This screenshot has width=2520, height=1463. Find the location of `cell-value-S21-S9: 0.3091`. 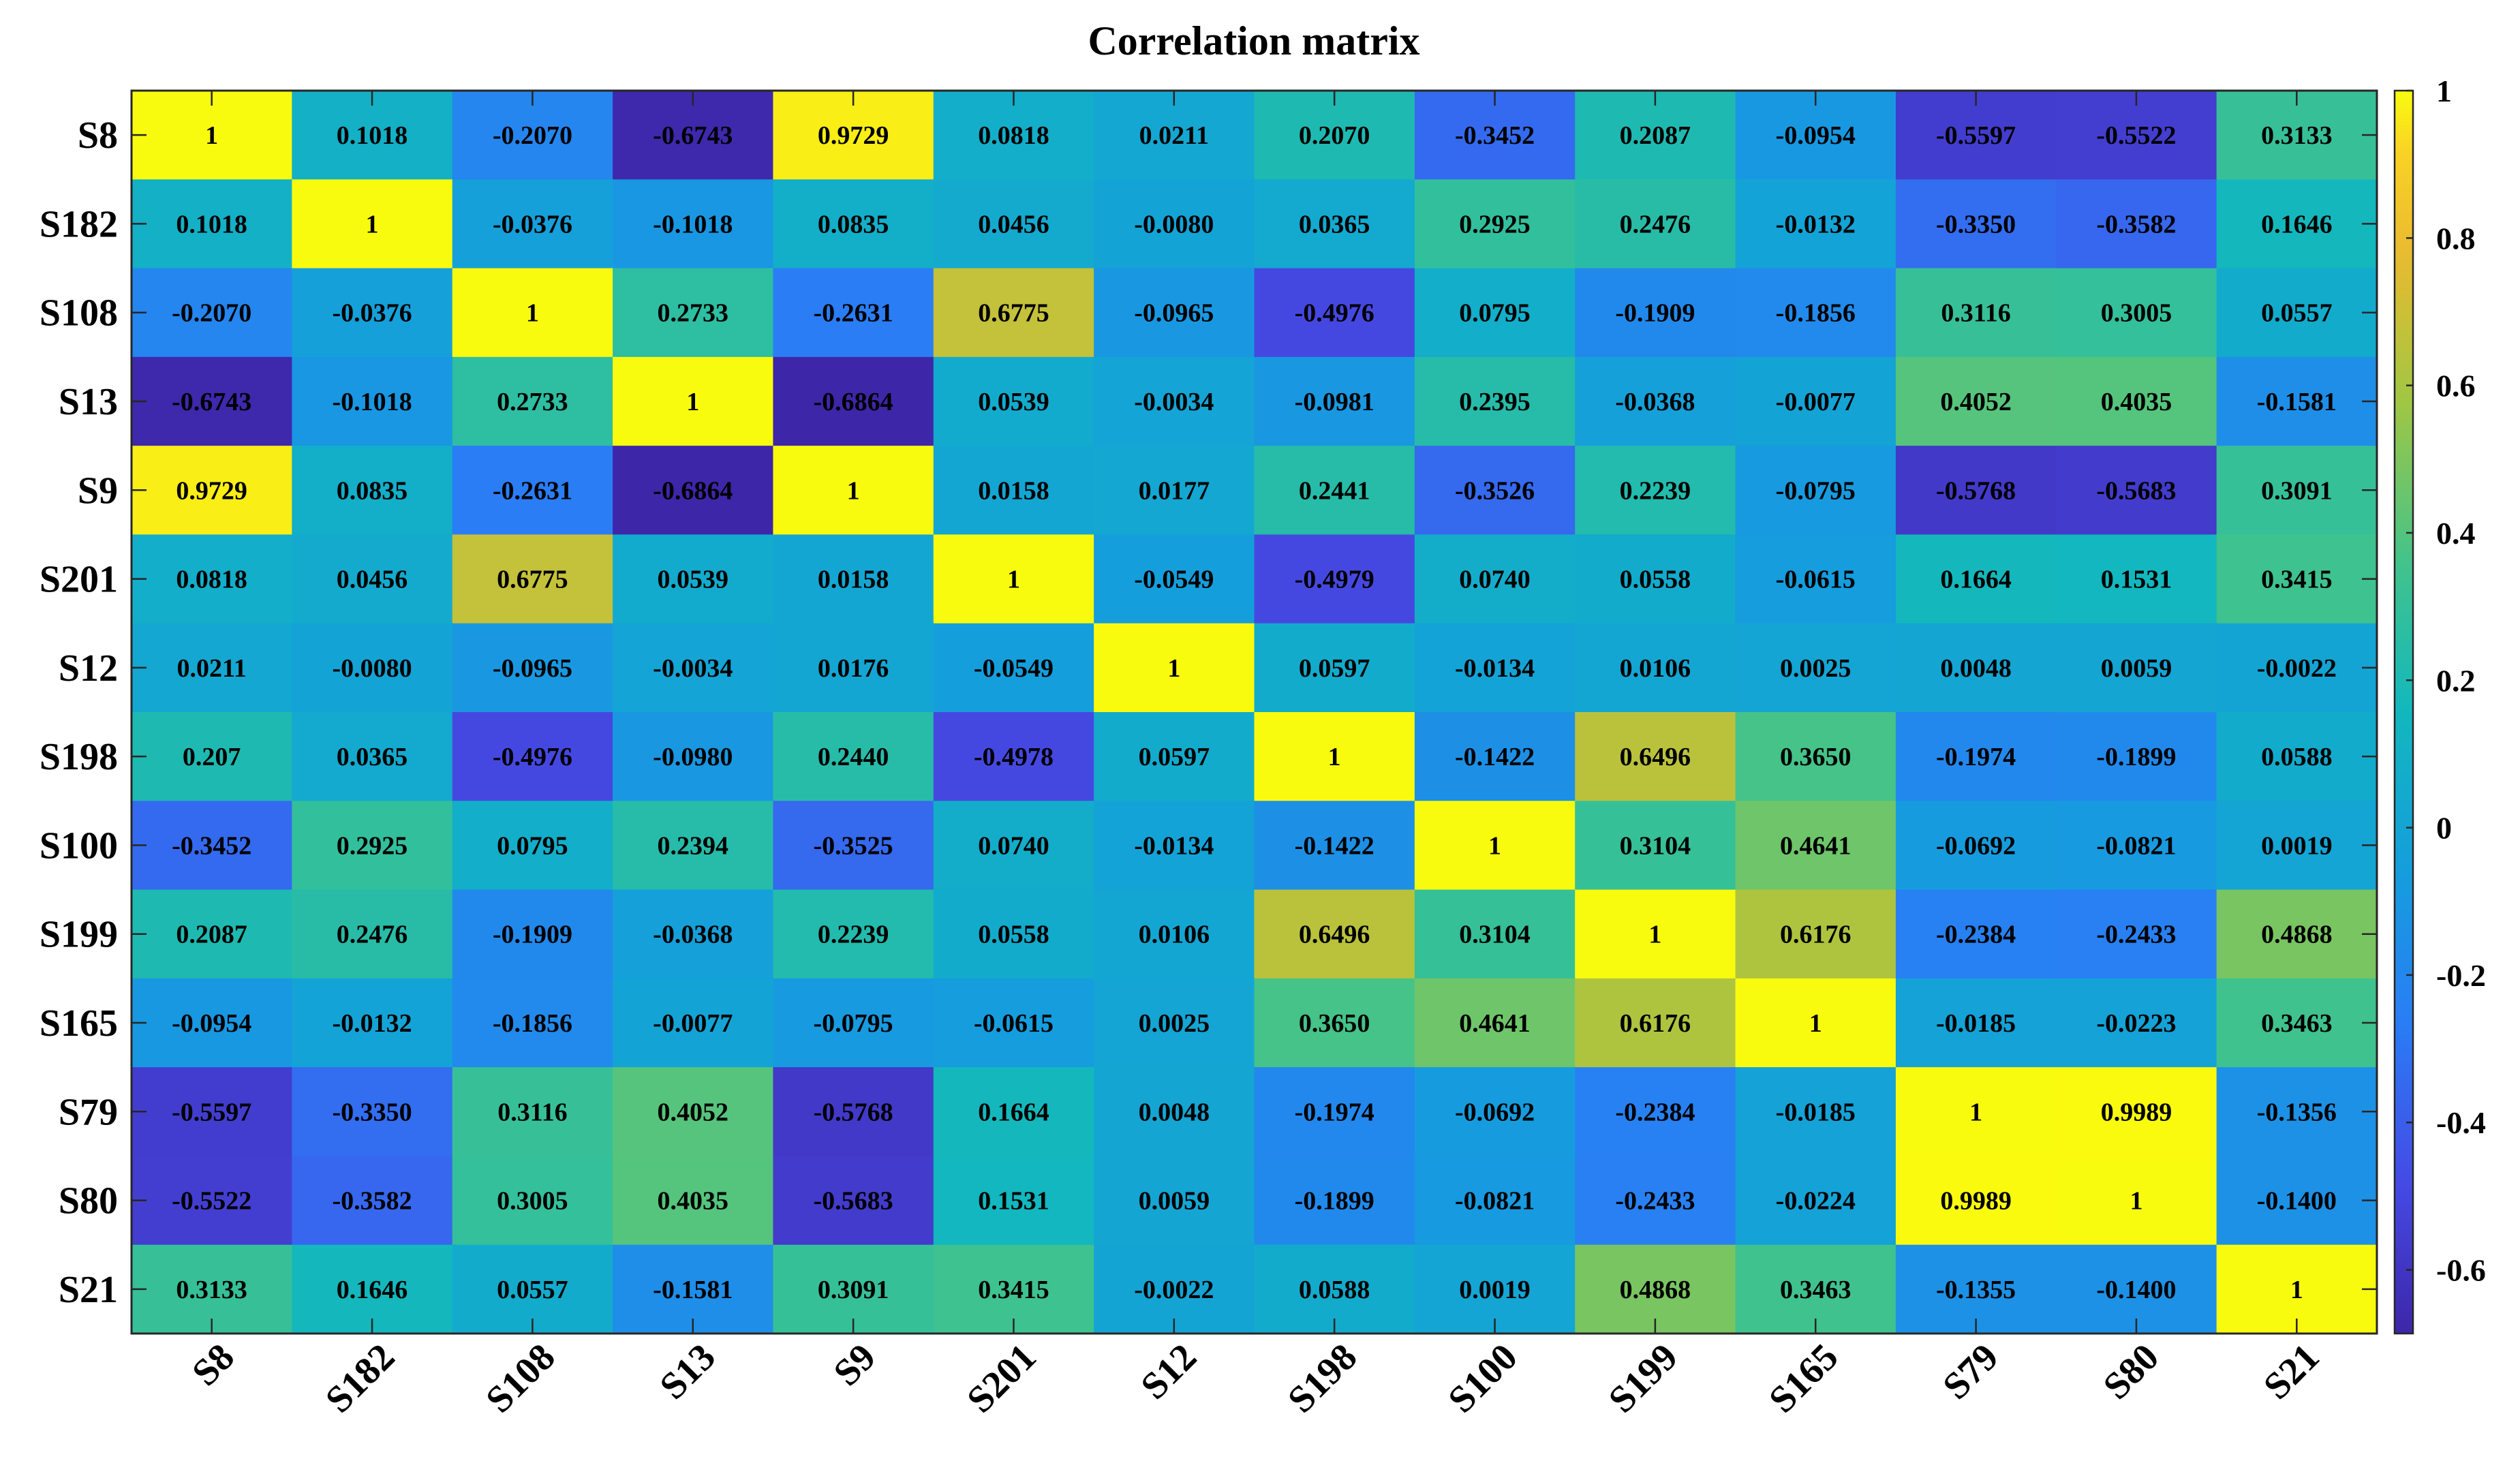

cell-value-S21-S9: 0.3091 is located at coordinates (853, 1290).